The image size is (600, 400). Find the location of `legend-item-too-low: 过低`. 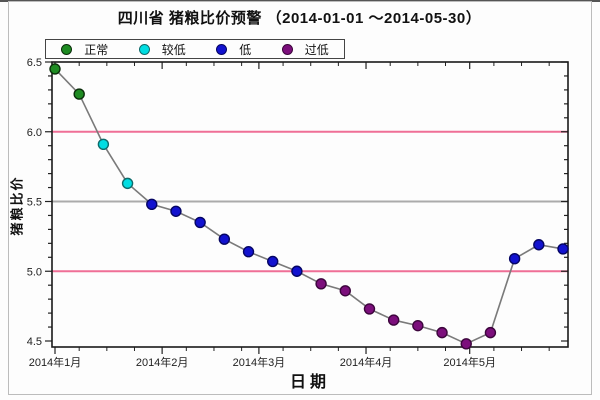

legend-item-too-low: 过低 is located at coordinates (305, 49).